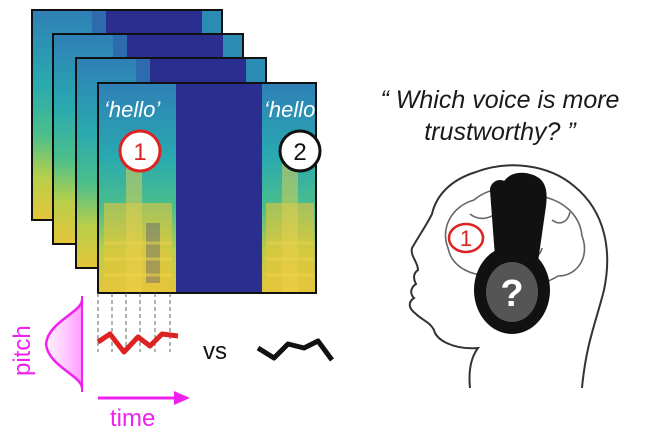  I want to click on question-mark: ?, so click(511, 294).